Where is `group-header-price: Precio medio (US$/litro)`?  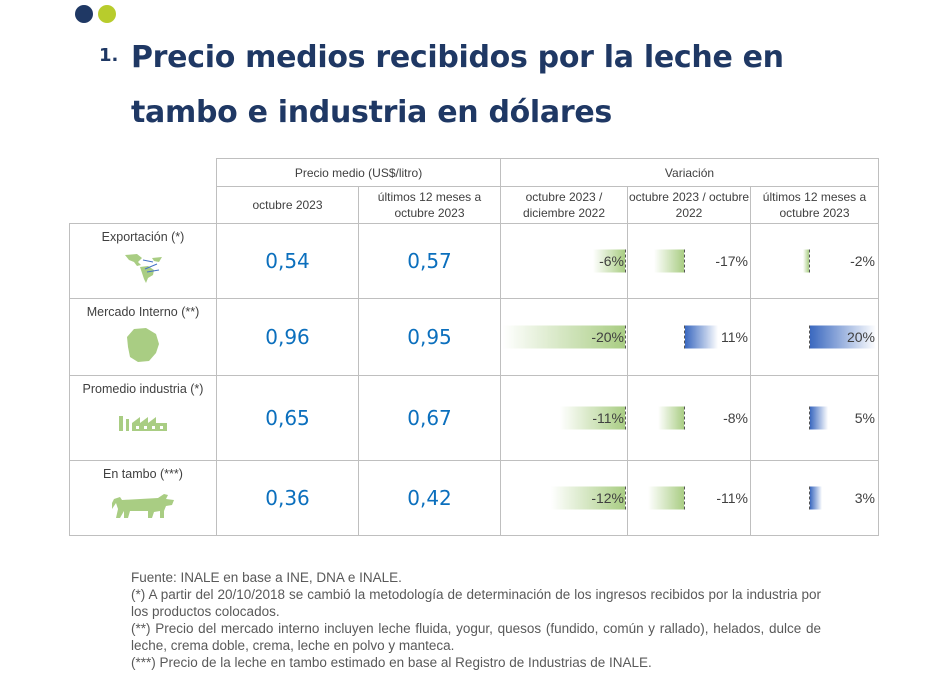
group-header-price: Precio medio (US$/litro) is located at coordinates (358, 172).